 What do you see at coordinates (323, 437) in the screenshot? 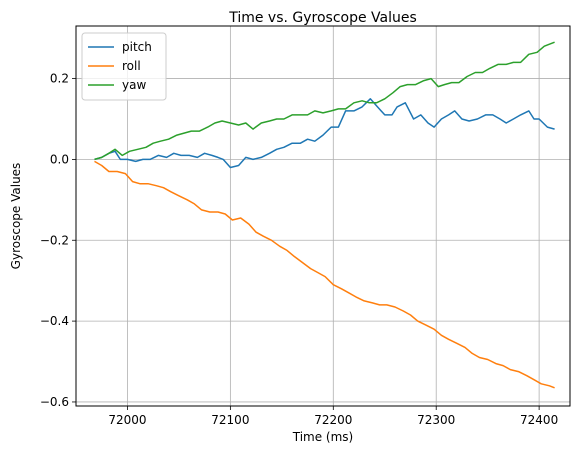
I see `x-axis-label: Time (ms)` at bounding box center [323, 437].